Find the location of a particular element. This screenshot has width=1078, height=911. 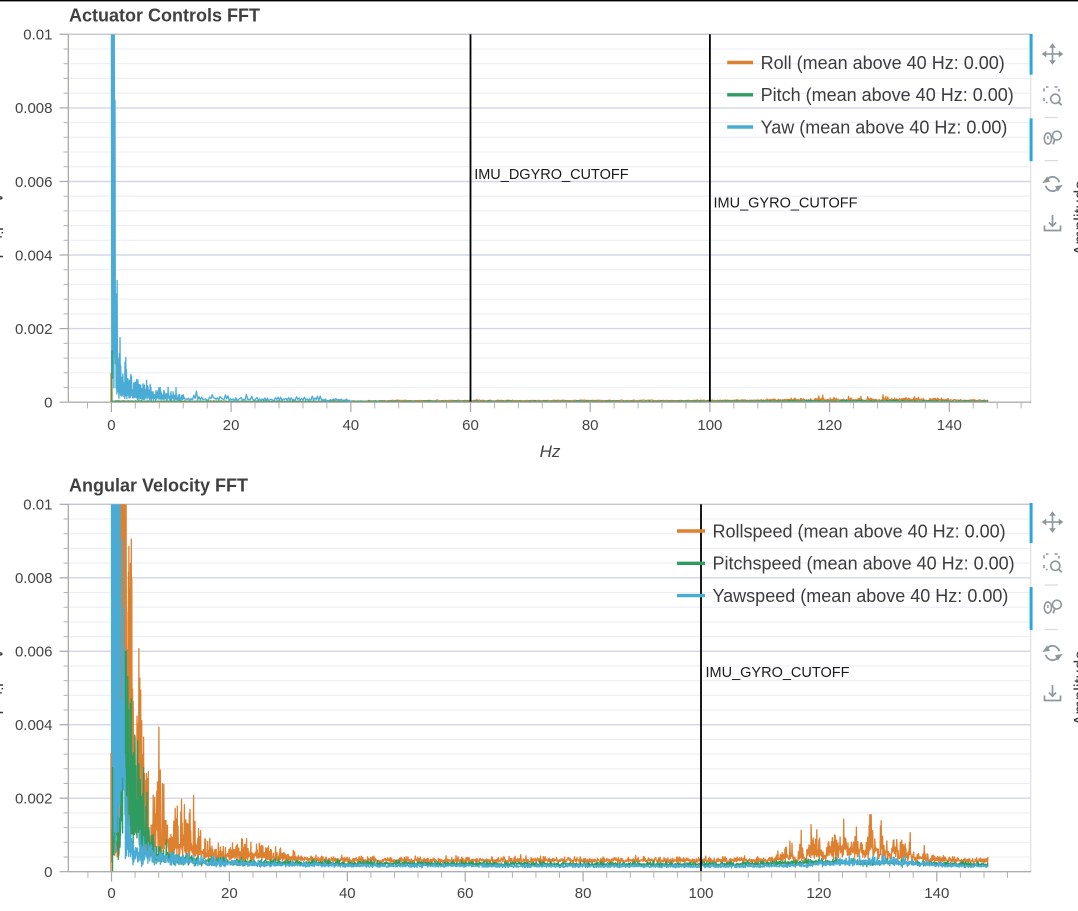

svg-text: Actuator Controls FFT is located at coordinates (164, 15).